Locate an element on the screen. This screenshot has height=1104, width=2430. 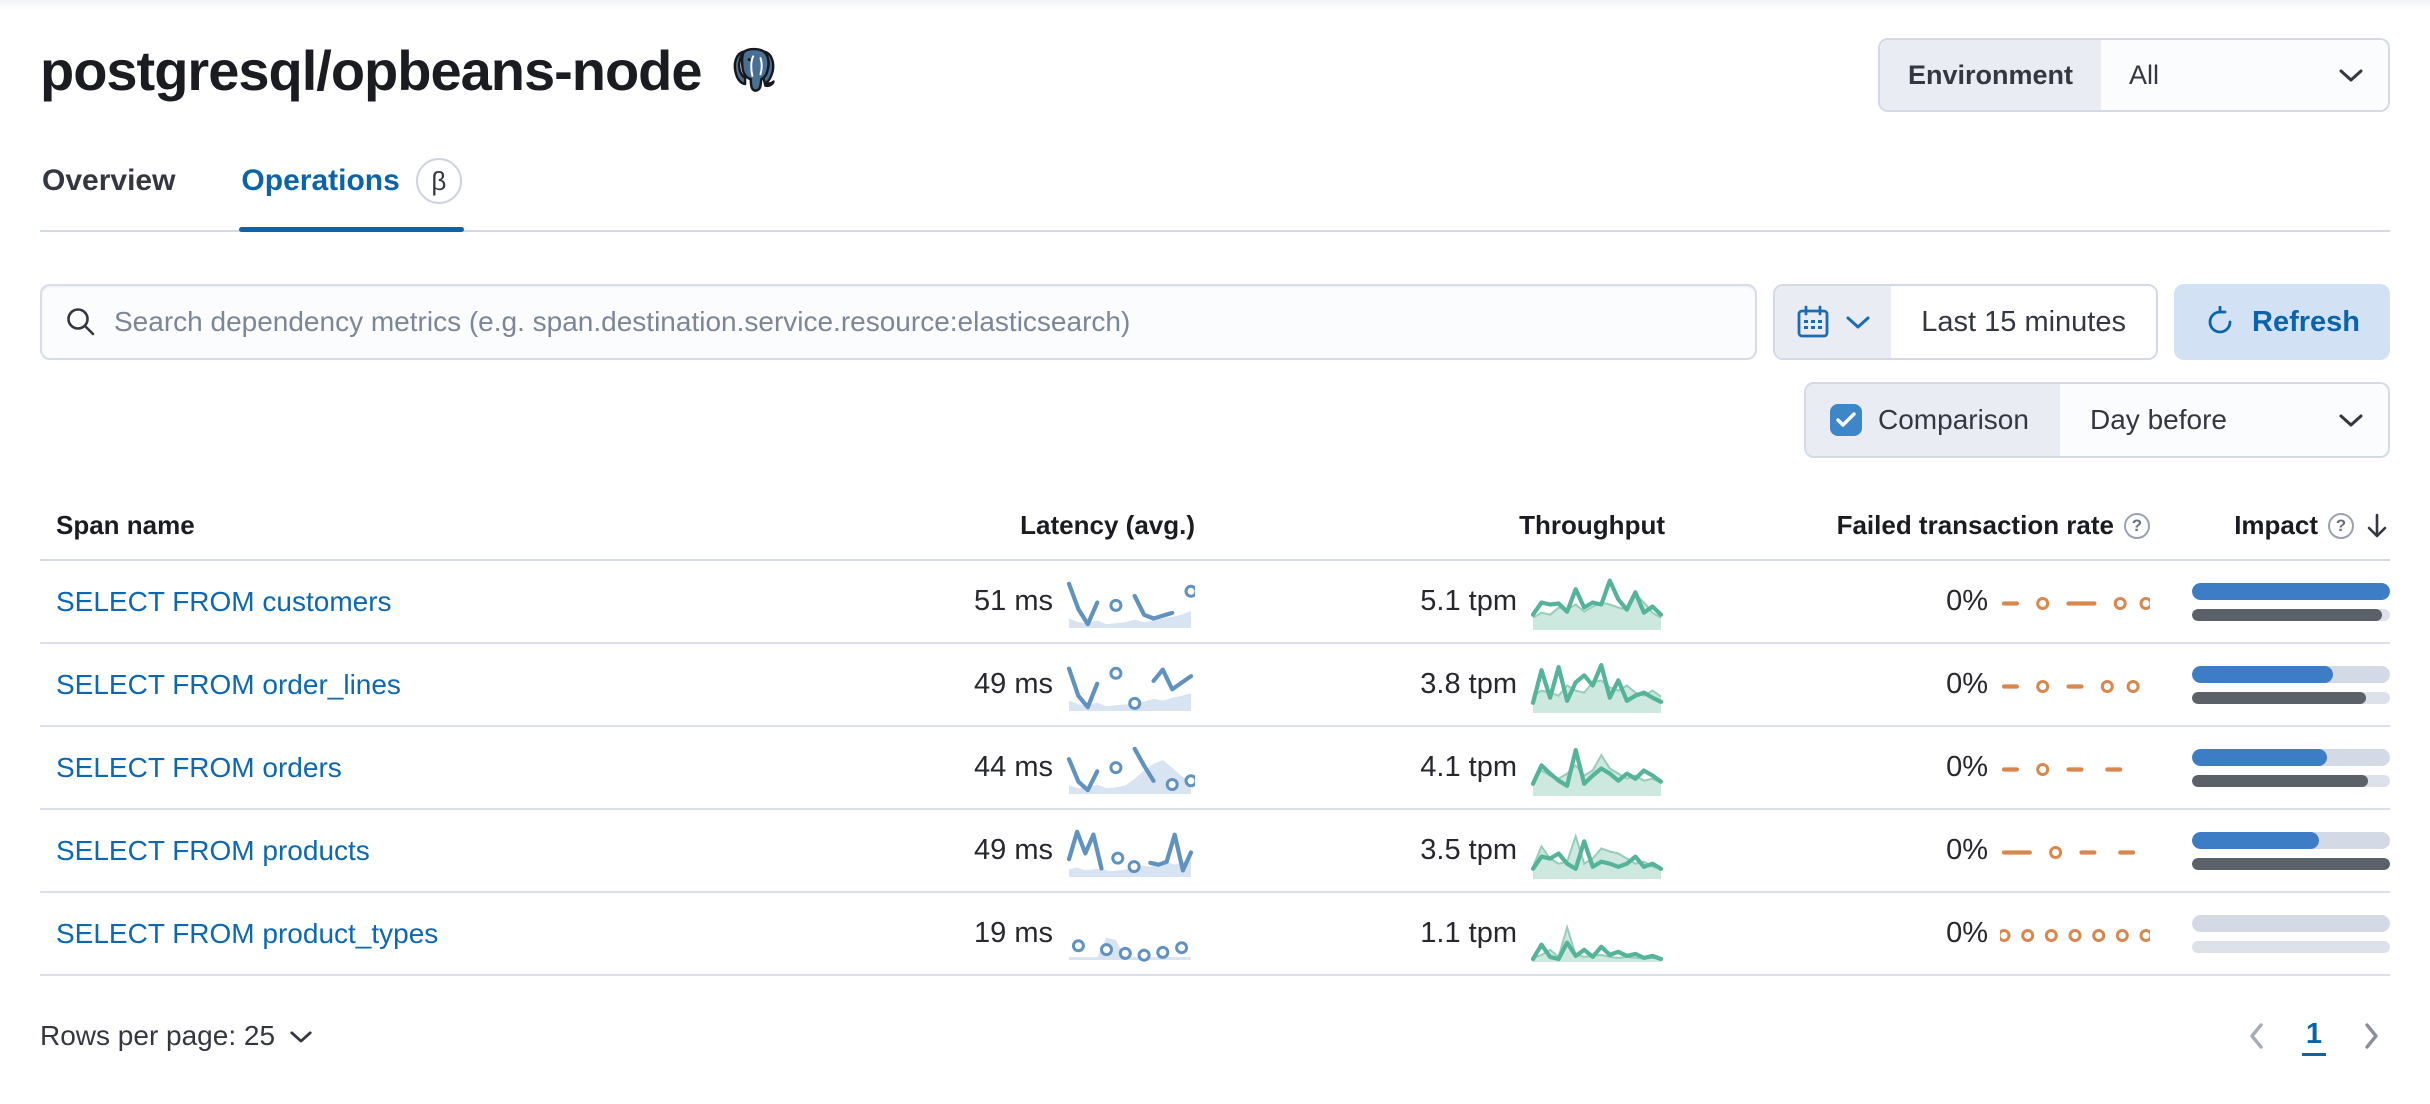
sort-desc-icon is located at coordinates (2377, 525).